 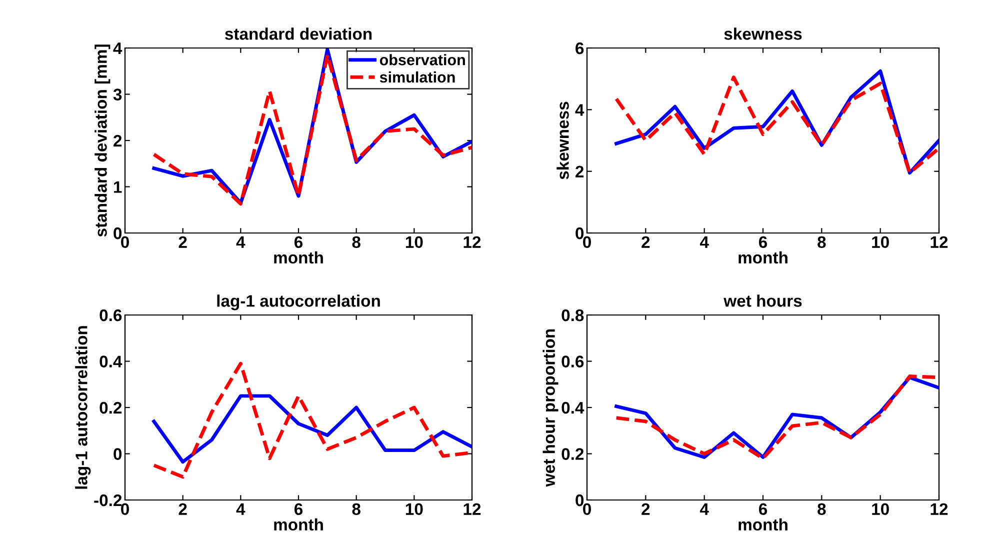 I want to click on chart-title: lag-1 autocorrelation, so click(x=298, y=302).